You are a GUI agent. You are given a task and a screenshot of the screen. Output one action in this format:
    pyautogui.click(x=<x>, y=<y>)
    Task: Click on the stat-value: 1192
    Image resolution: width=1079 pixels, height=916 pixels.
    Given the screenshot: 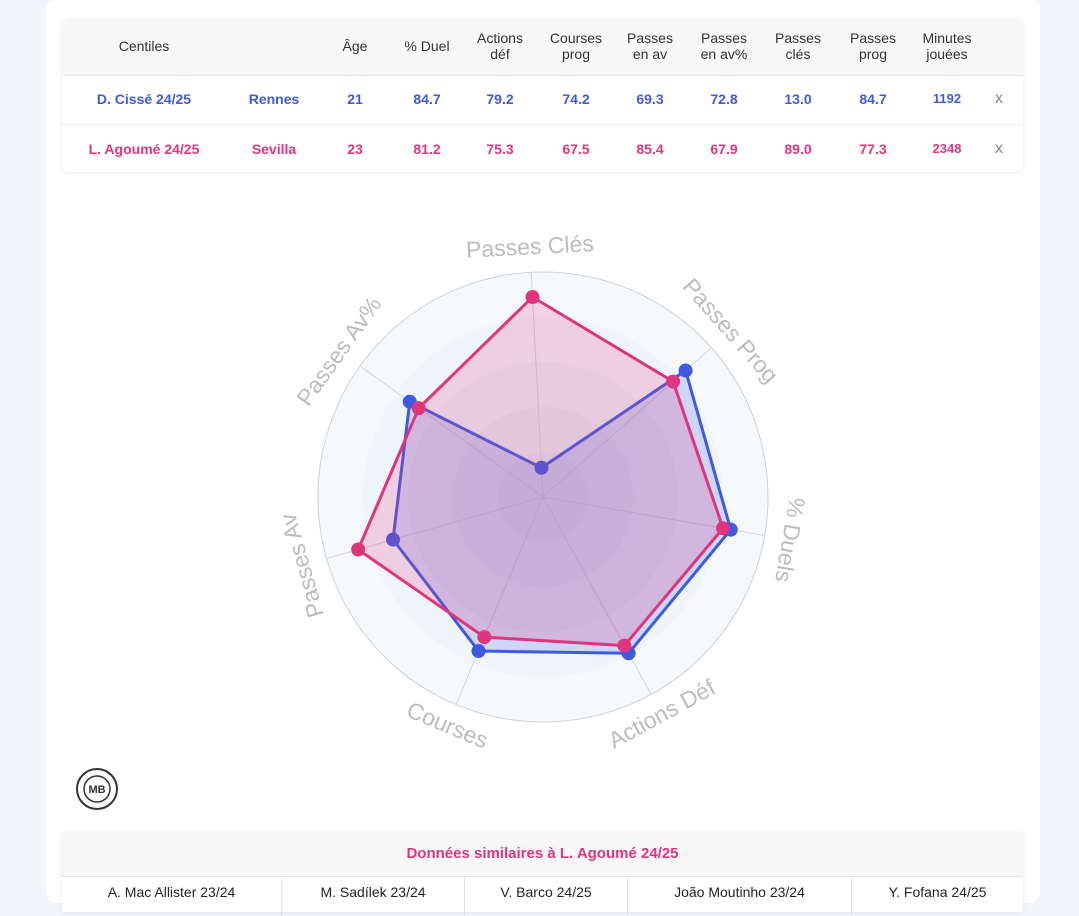 What is the action you would take?
    pyautogui.click(x=947, y=98)
    